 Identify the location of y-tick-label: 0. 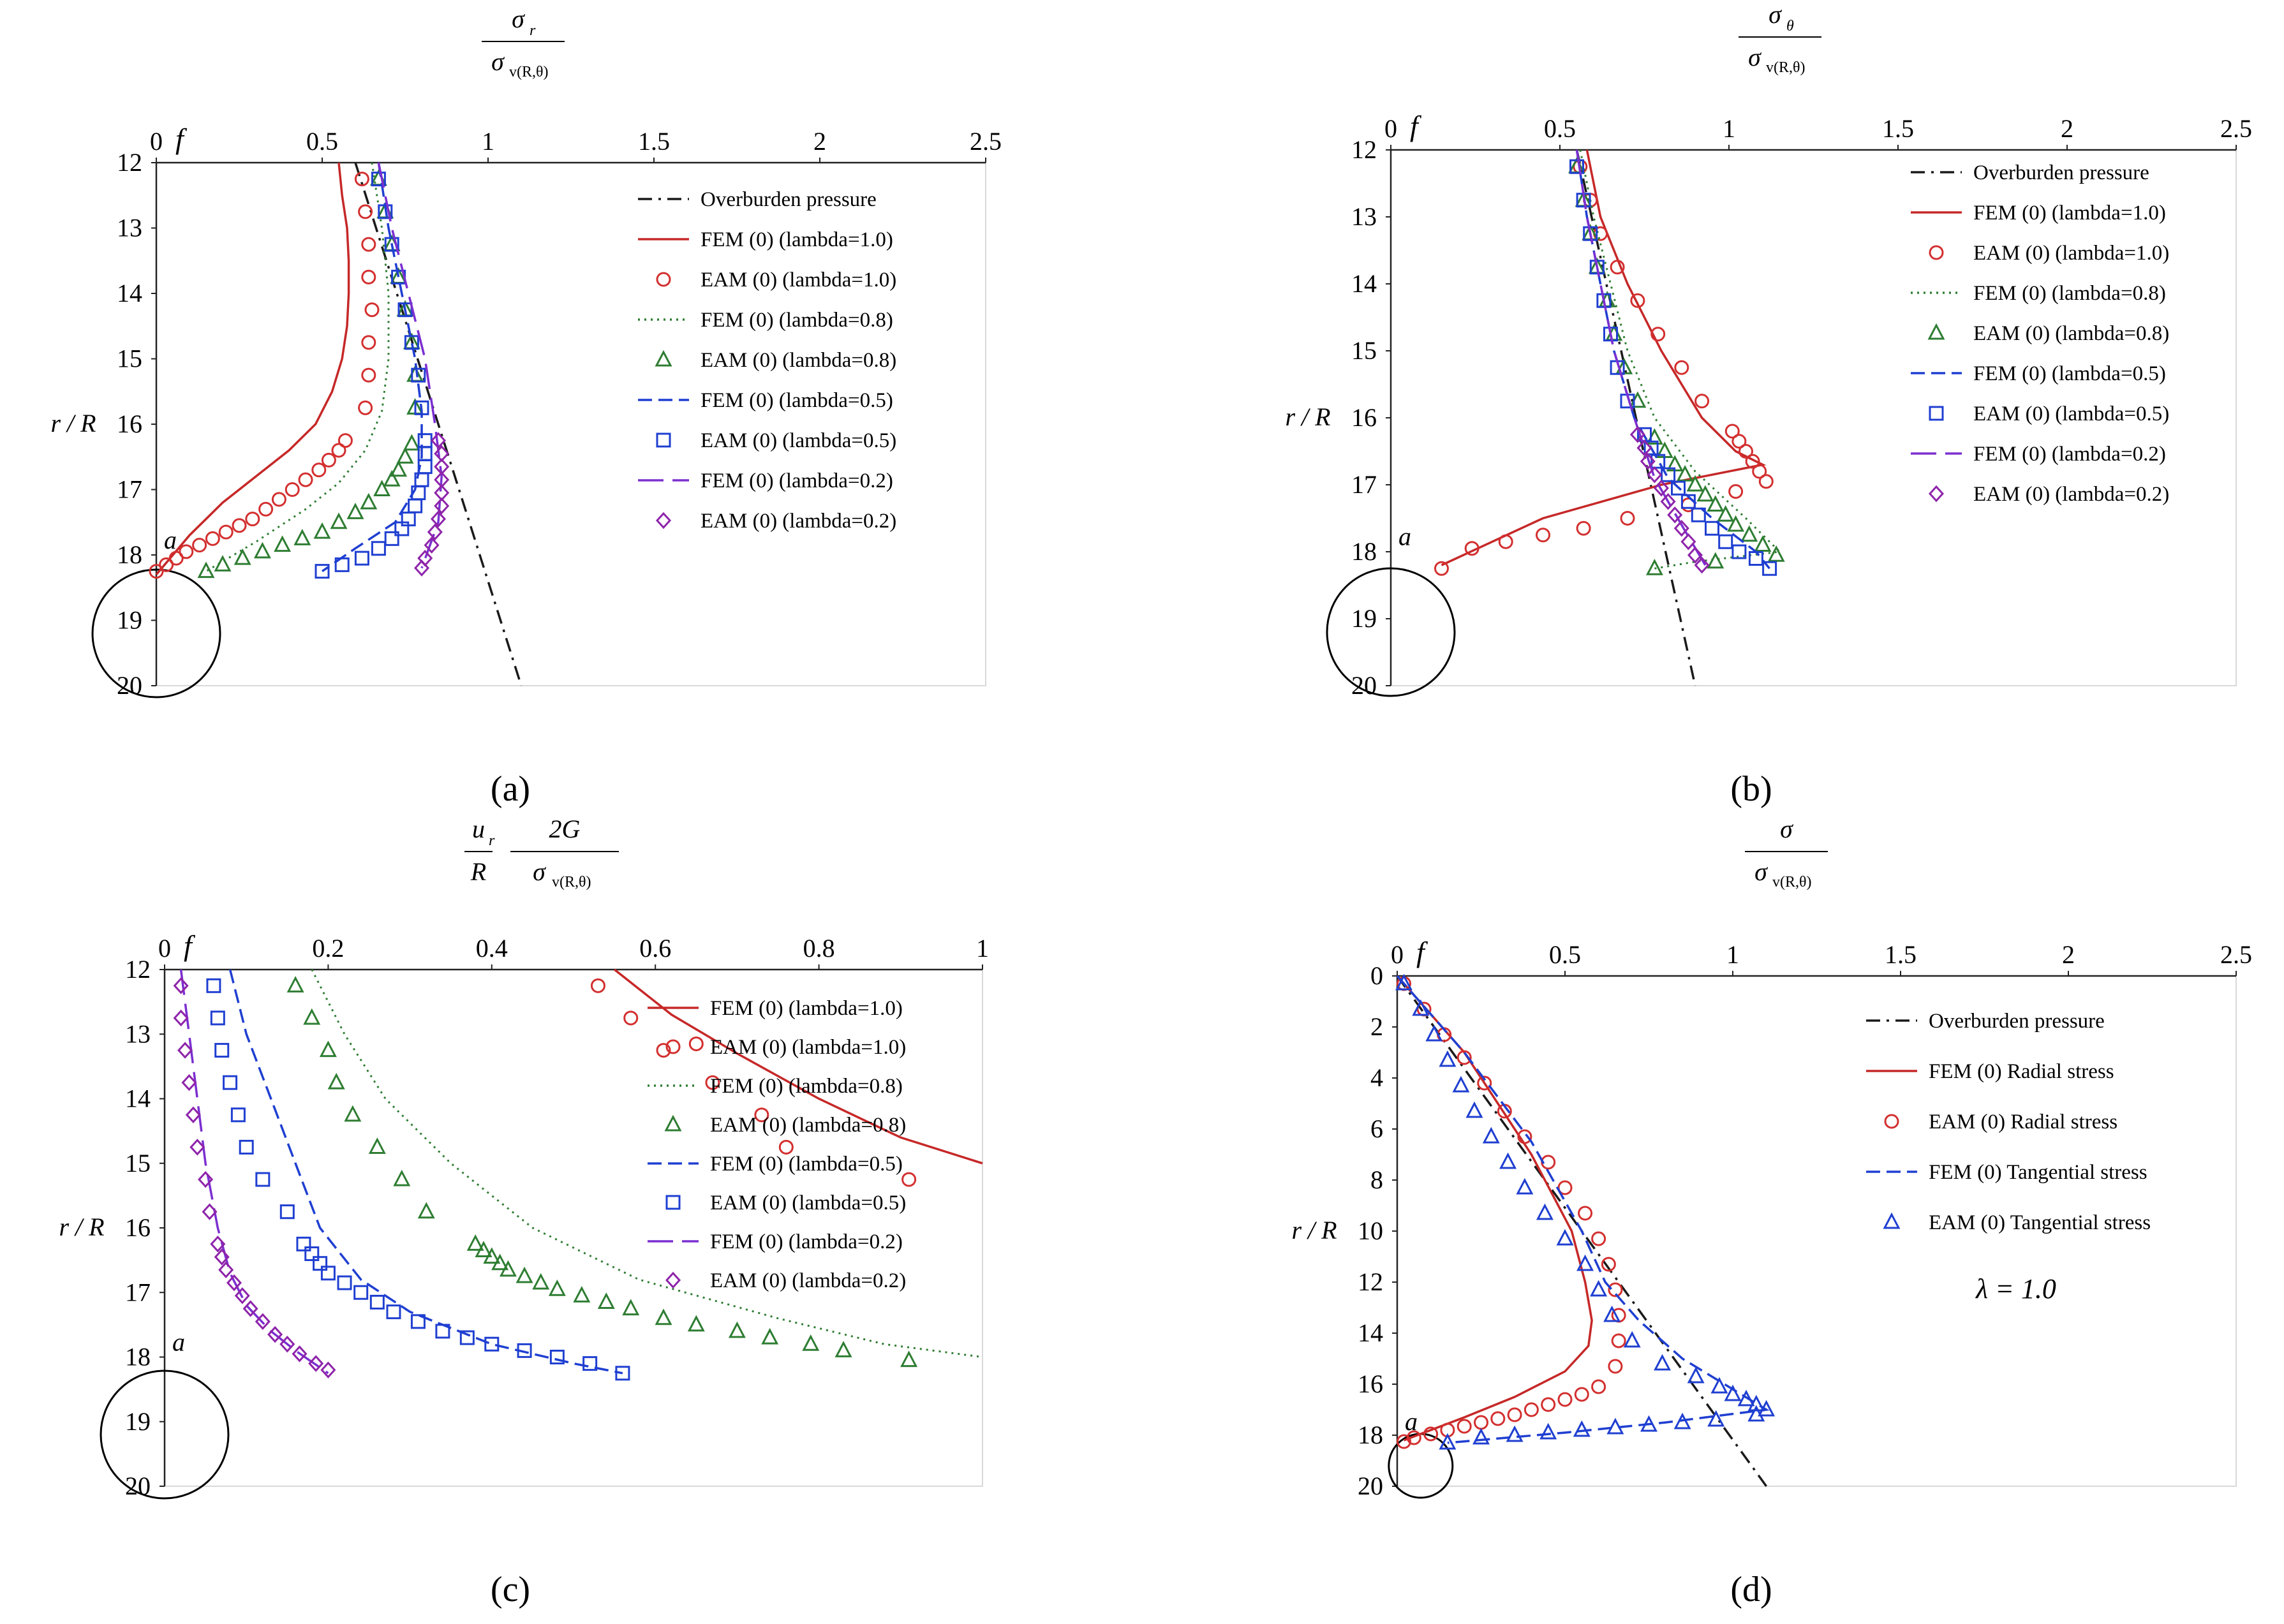
(1376, 975).